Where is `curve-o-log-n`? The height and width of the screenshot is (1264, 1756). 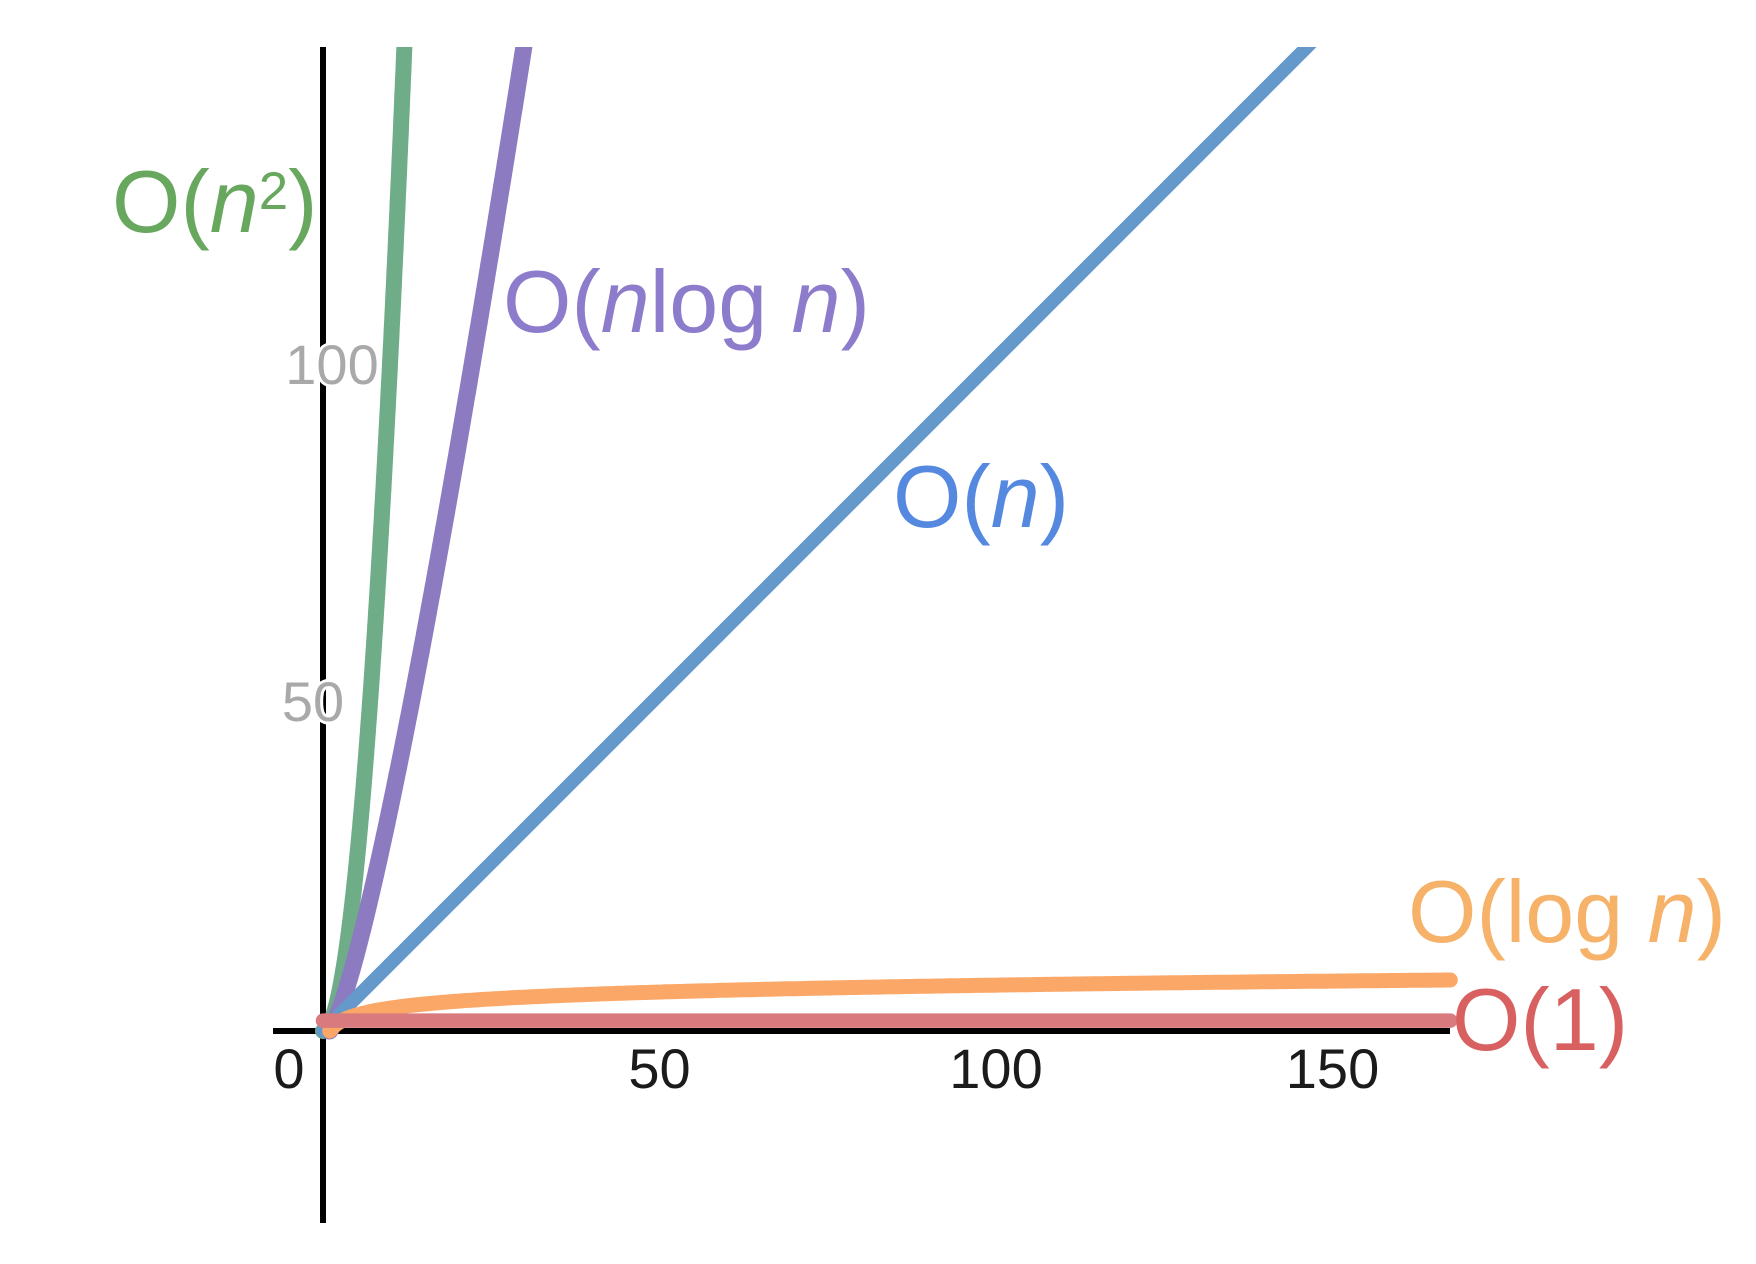 curve-o-log-n is located at coordinates (890, 1005).